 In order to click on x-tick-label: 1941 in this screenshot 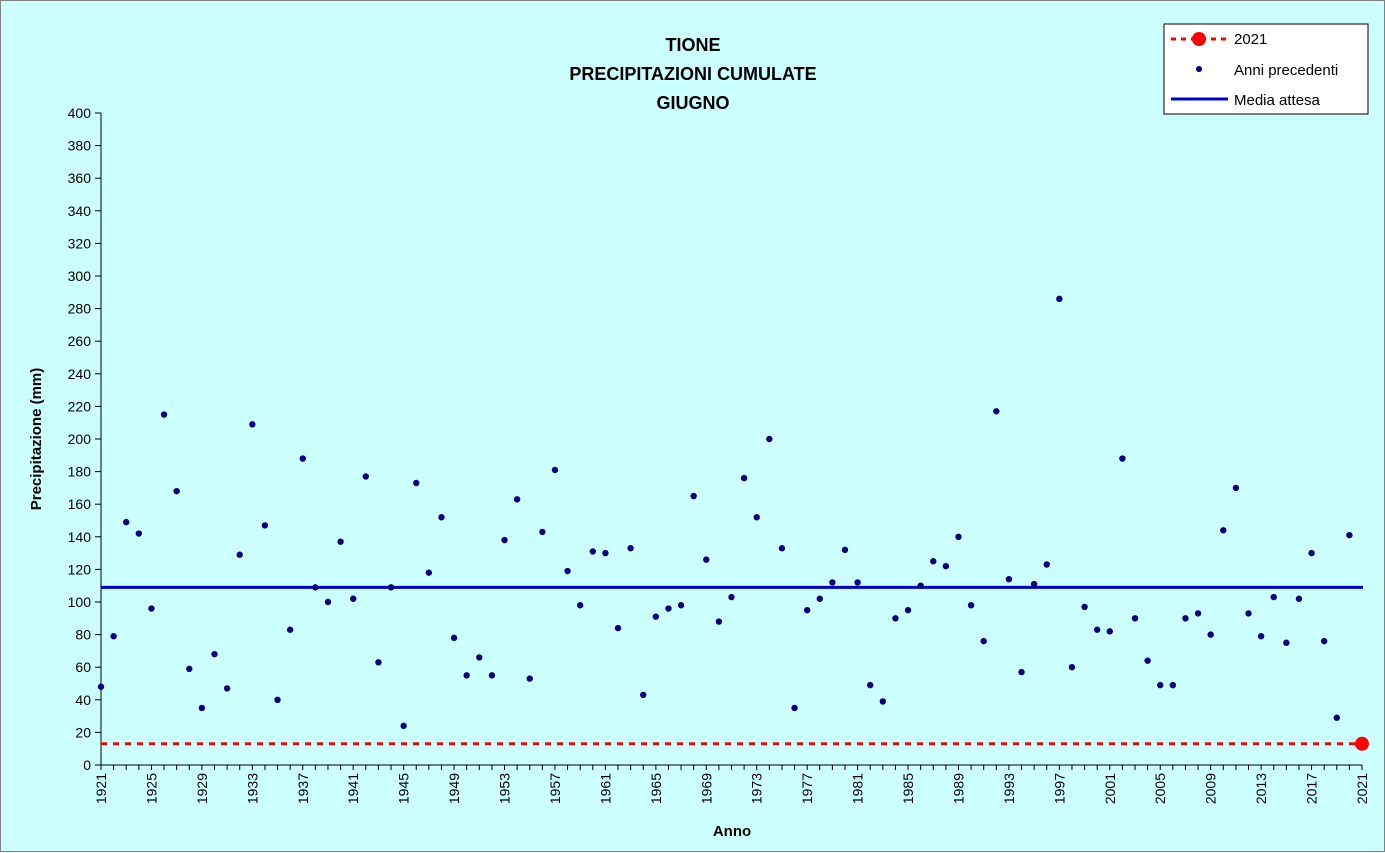, I will do `click(353, 788)`.